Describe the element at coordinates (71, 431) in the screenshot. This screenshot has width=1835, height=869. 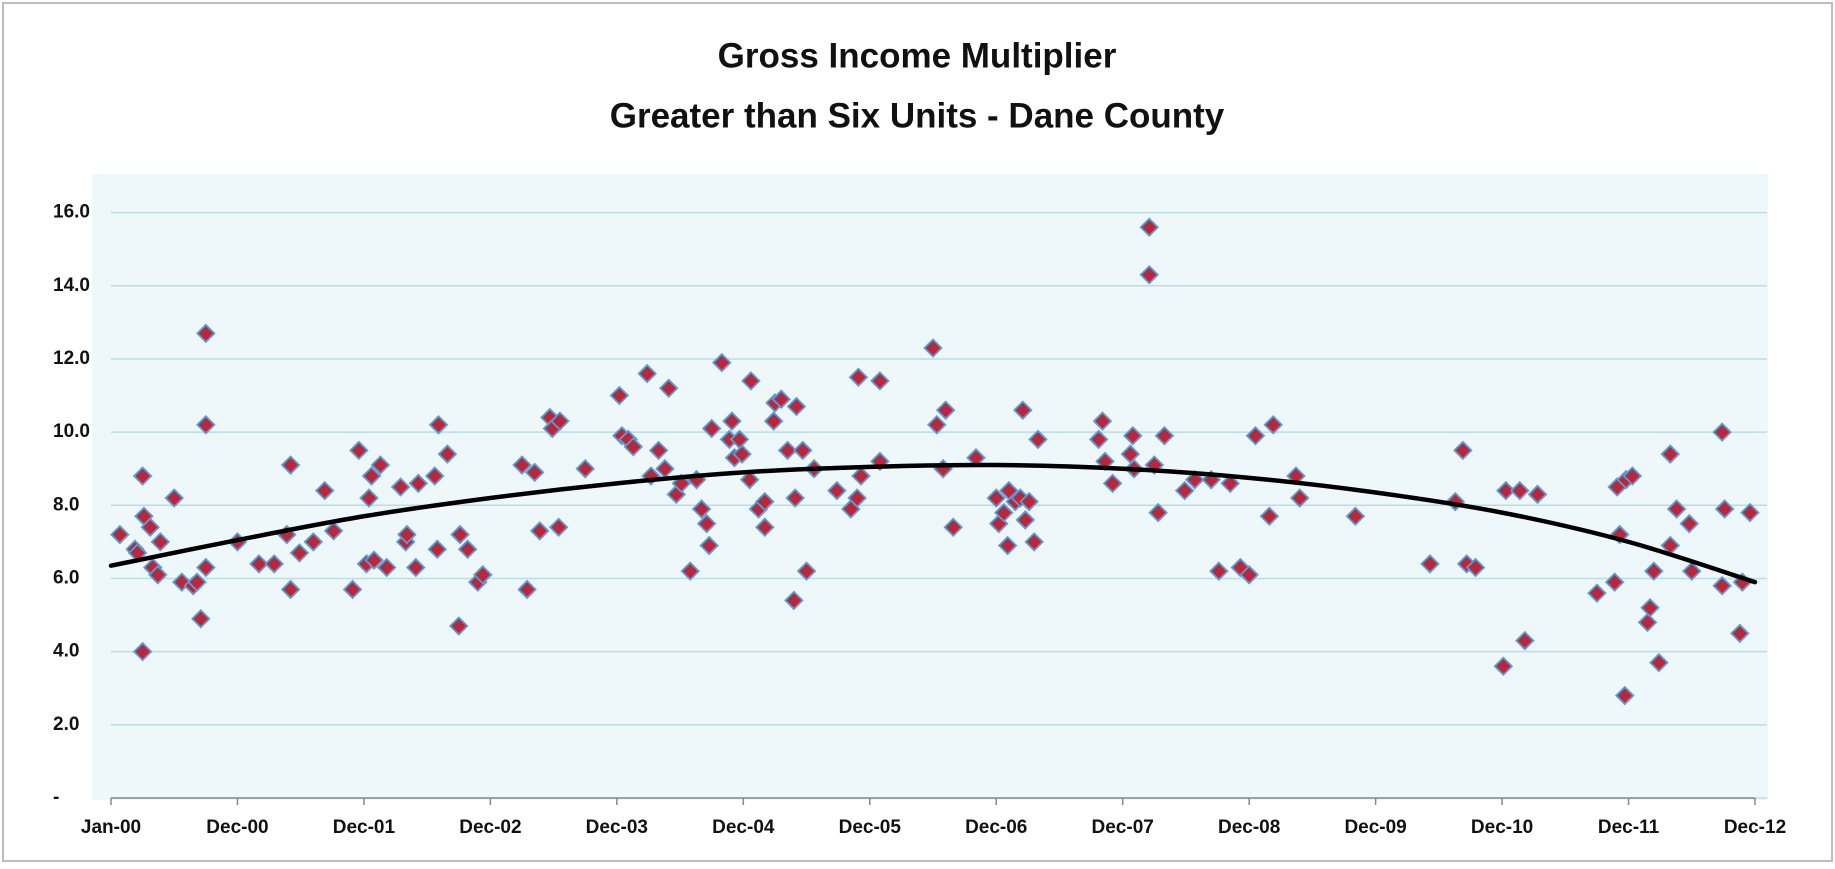
I see `y-tick-label: 10.0` at that location.